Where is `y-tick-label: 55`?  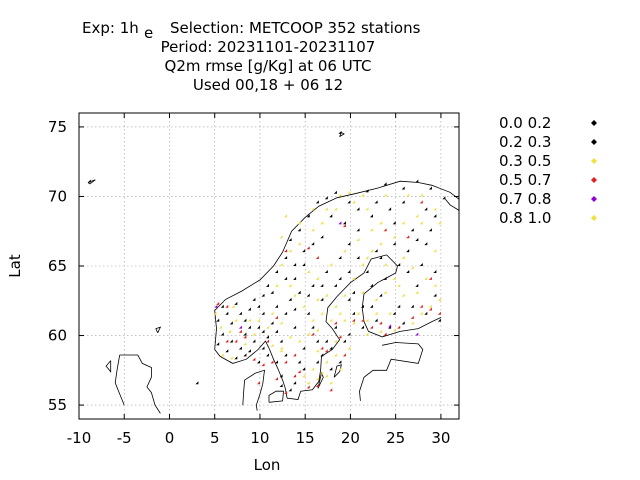 y-tick-label: 55 is located at coordinates (57, 405).